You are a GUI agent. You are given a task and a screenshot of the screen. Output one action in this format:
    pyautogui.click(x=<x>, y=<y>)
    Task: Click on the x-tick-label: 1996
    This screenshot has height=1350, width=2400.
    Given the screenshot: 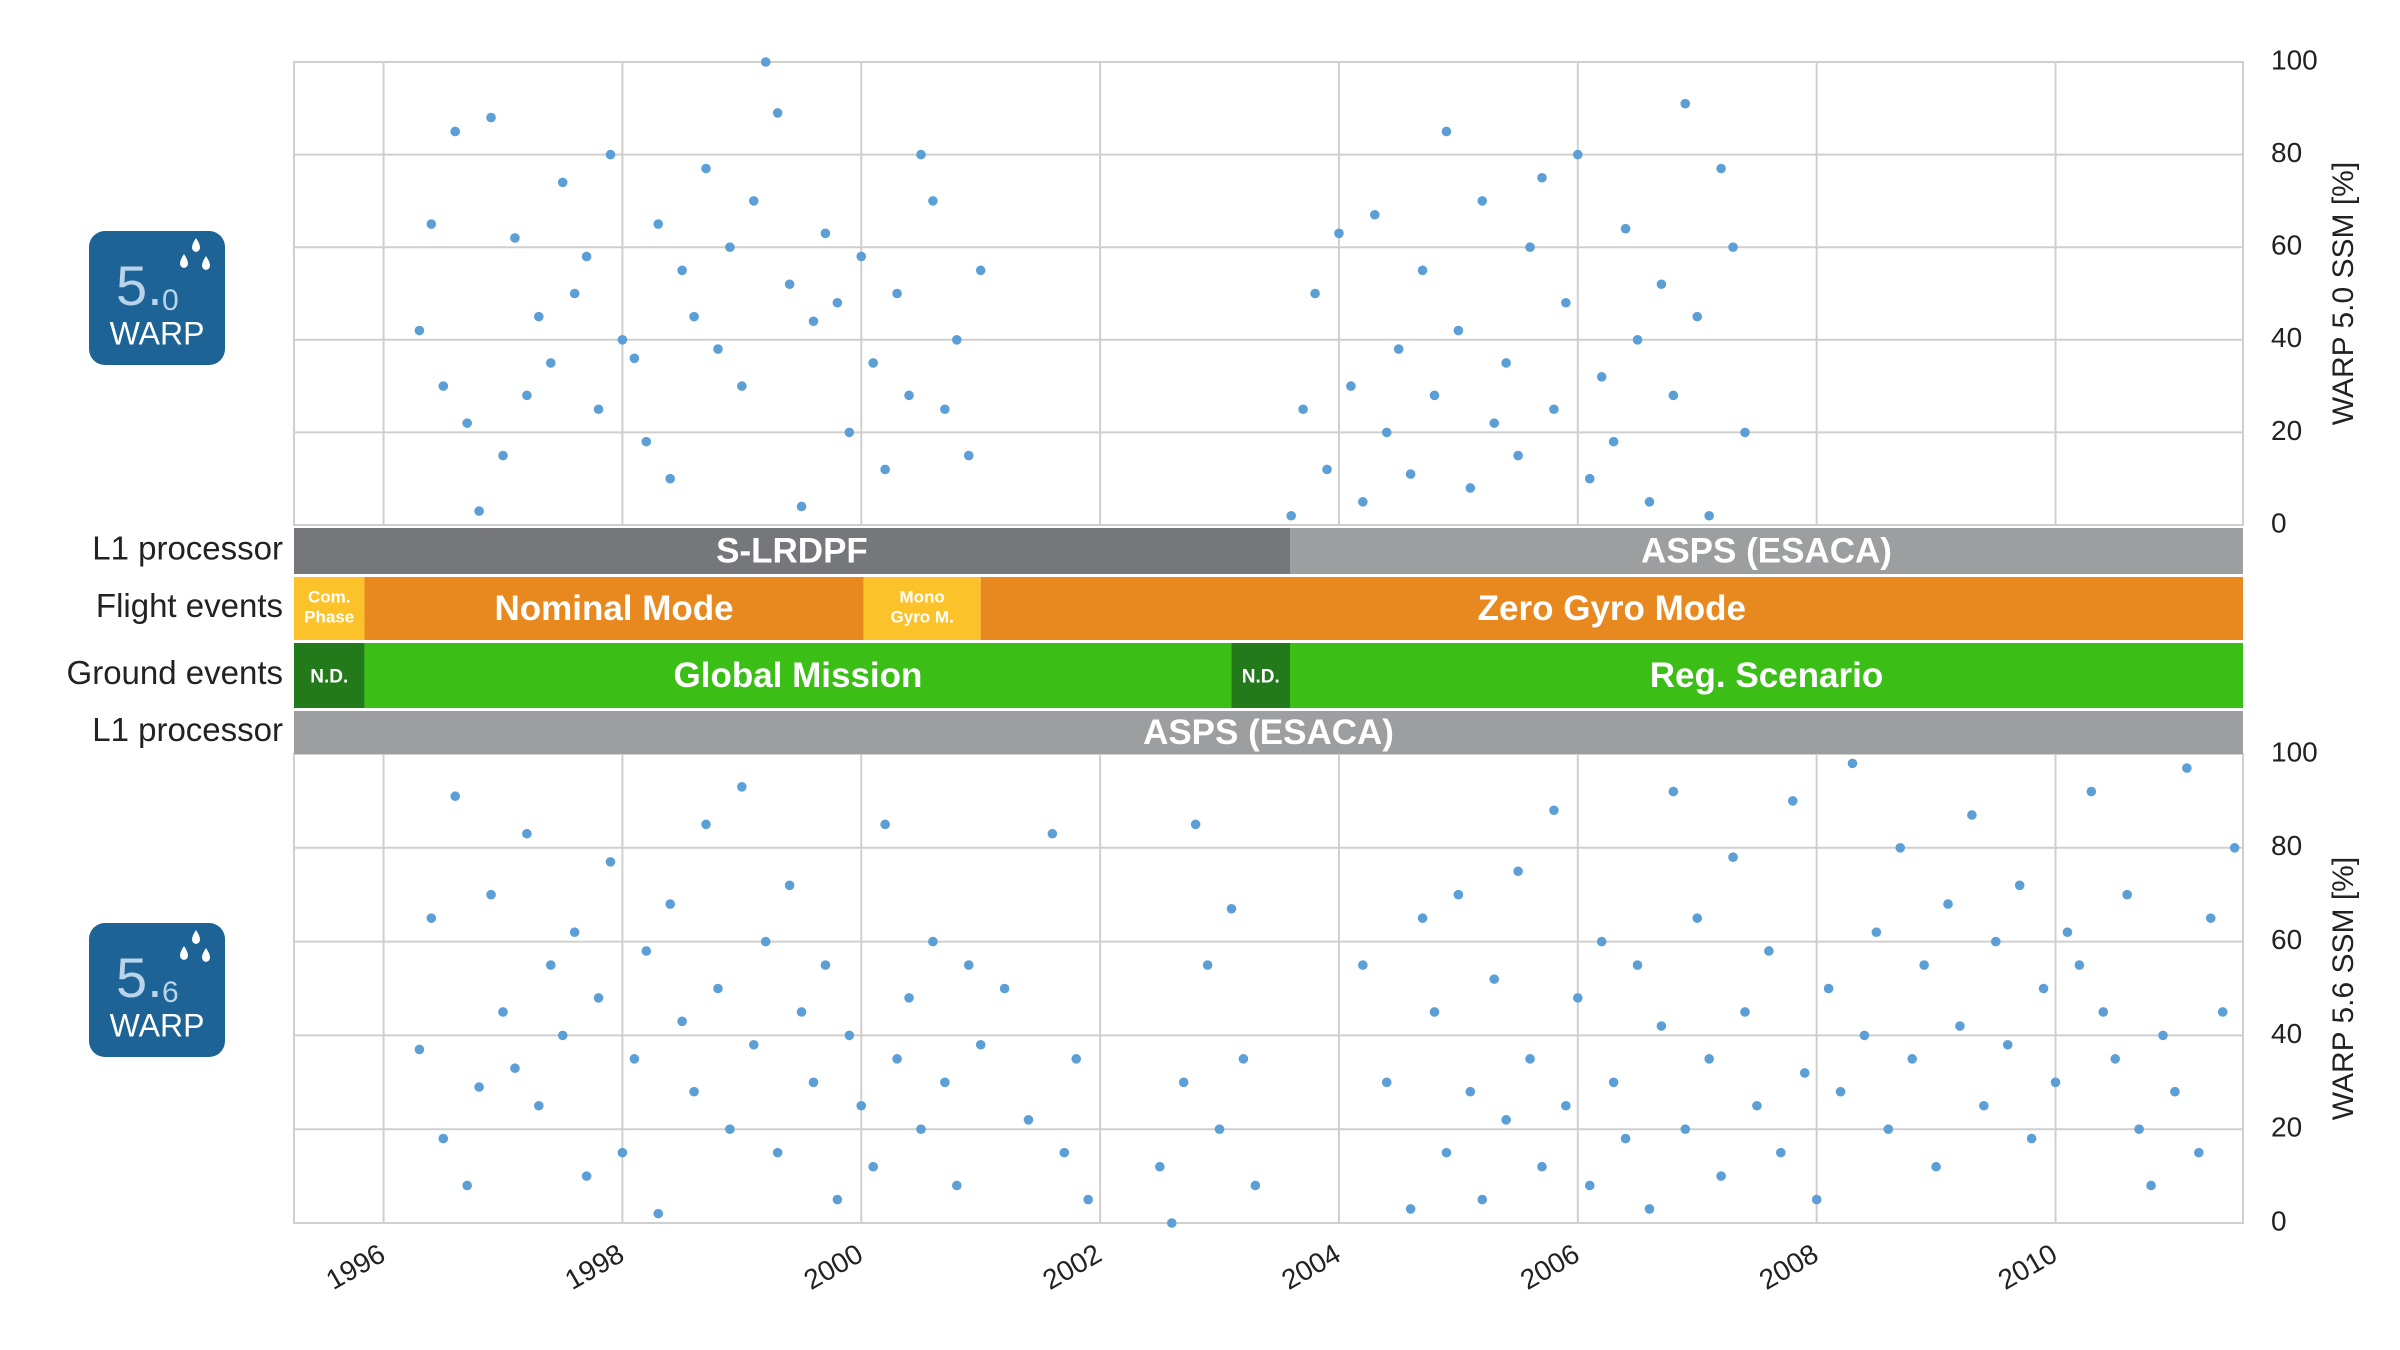 What is the action you would take?
    pyautogui.click(x=355, y=1267)
    